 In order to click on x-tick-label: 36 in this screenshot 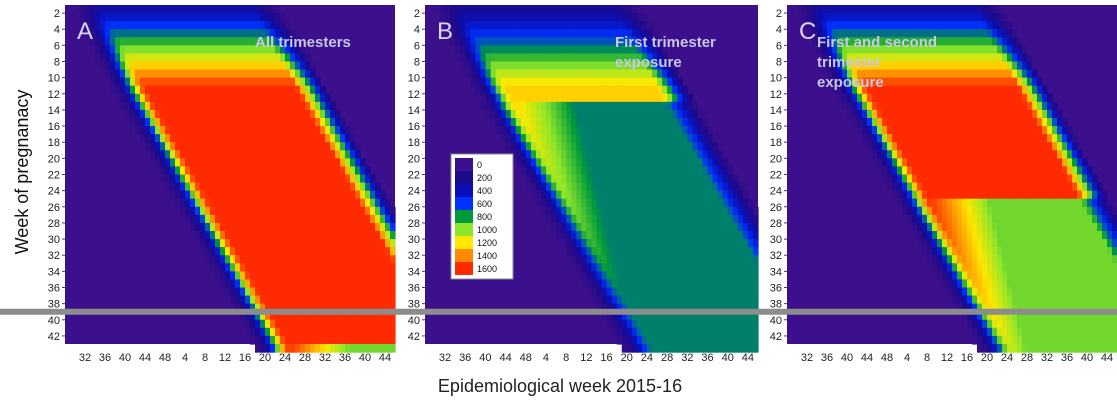, I will do `click(345, 358)`.